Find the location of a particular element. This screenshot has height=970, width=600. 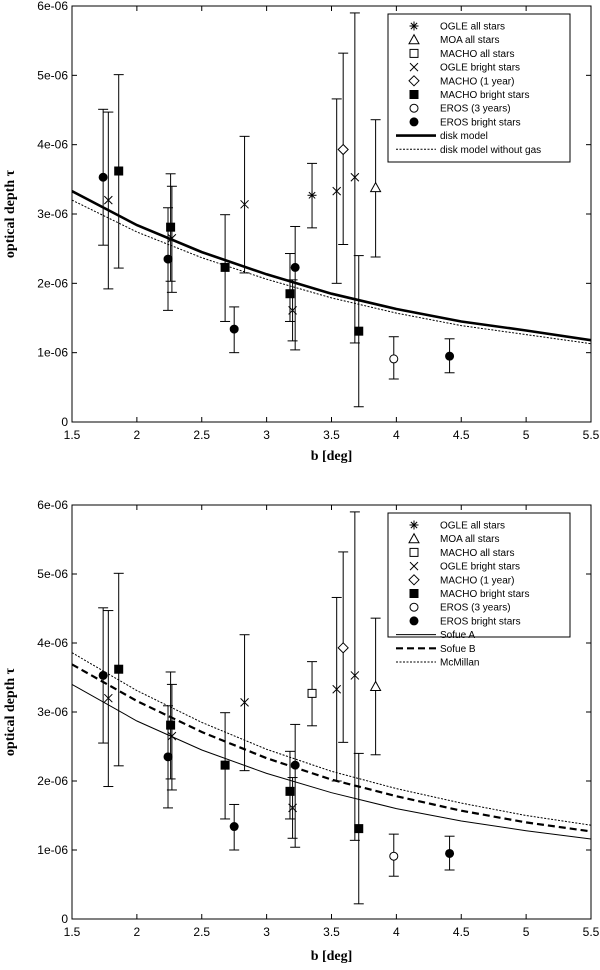

data-point-macho-all-stars is located at coordinates (312, 693).